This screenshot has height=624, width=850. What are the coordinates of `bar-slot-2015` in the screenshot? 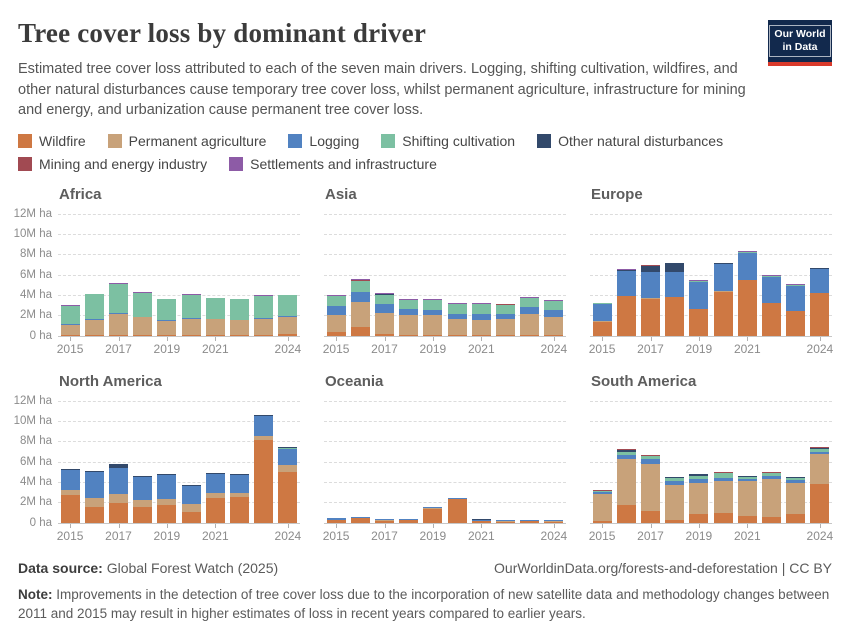 It's located at (602, 275).